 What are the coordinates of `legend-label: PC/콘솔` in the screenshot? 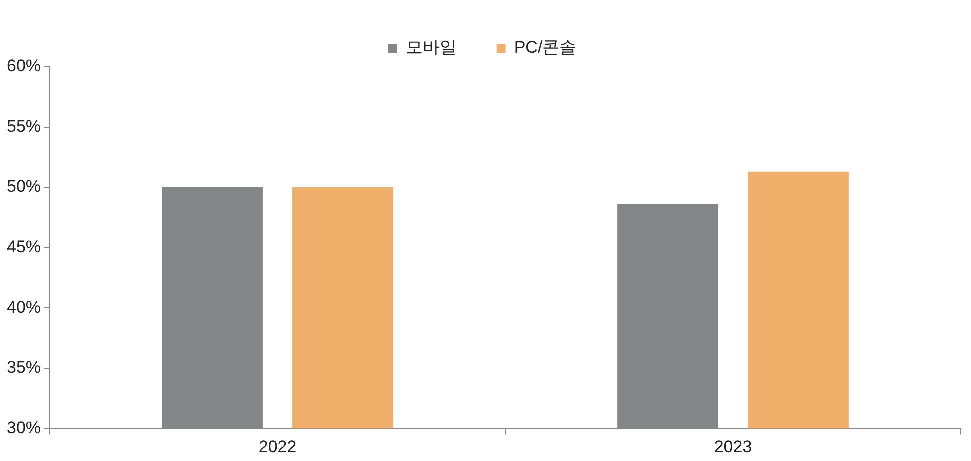 It's located at (545, 48).